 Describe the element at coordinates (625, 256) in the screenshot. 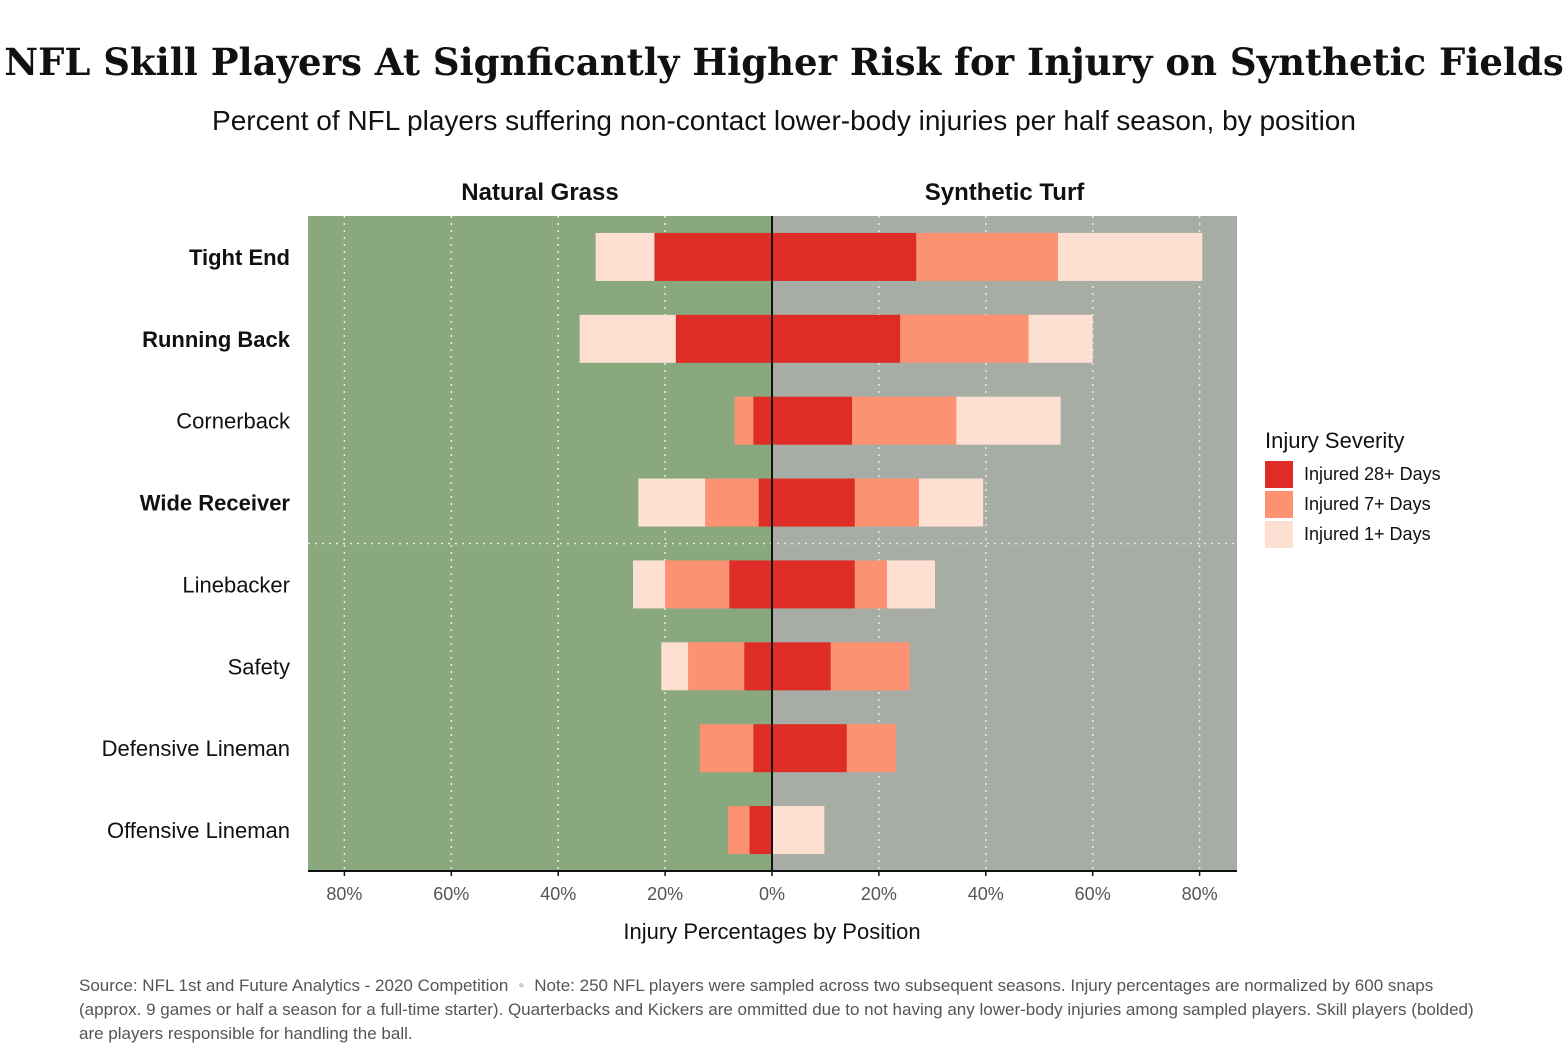

I see `bar-grass-tight-end-injured-1-days` at that location.